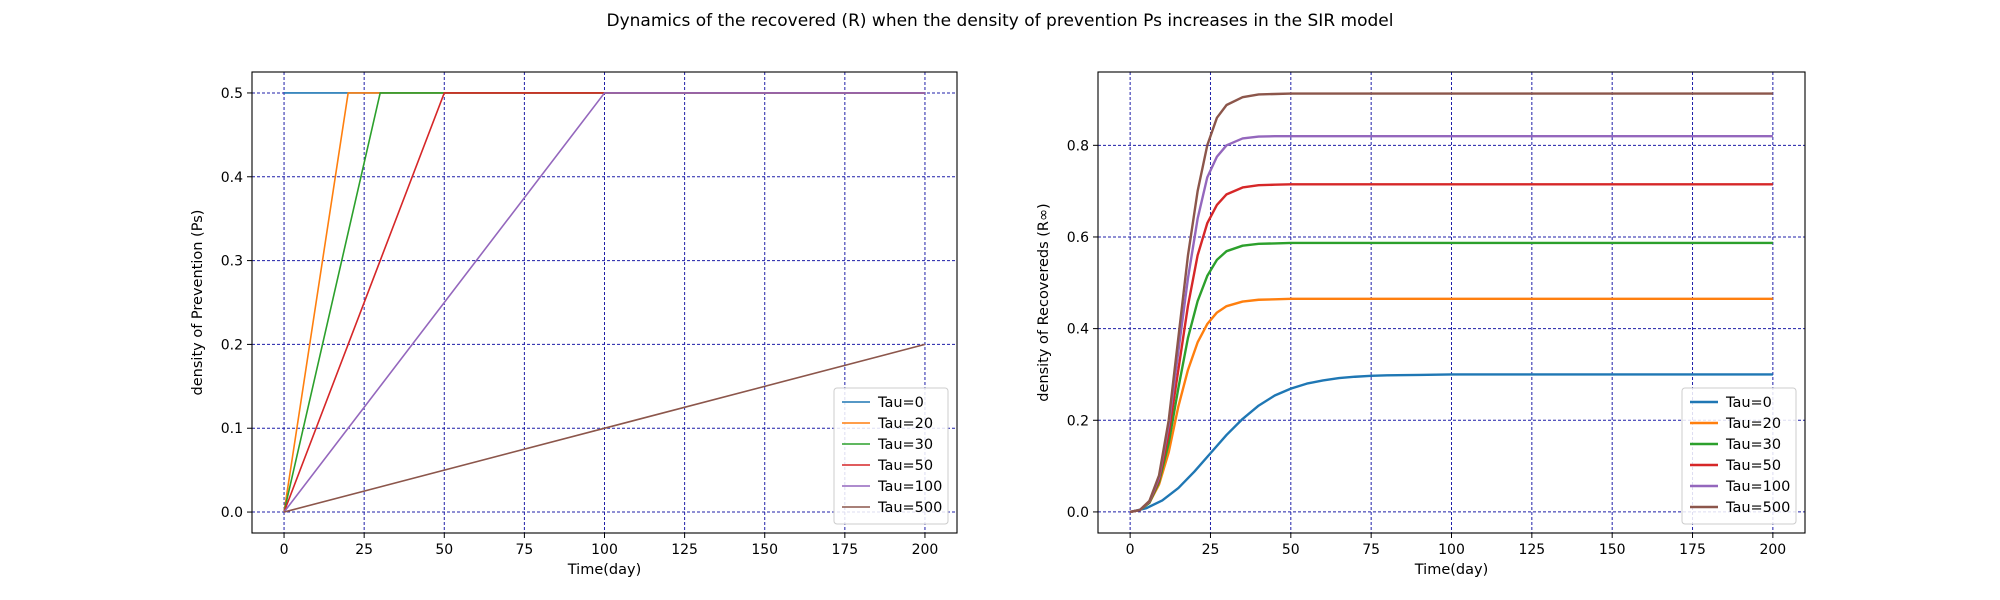 The width and height of the screenshot is (2000, 600). Describe the element at coordinates (232, 262) in the screenshot. I see `y-tick-label: 0.3` at that location.